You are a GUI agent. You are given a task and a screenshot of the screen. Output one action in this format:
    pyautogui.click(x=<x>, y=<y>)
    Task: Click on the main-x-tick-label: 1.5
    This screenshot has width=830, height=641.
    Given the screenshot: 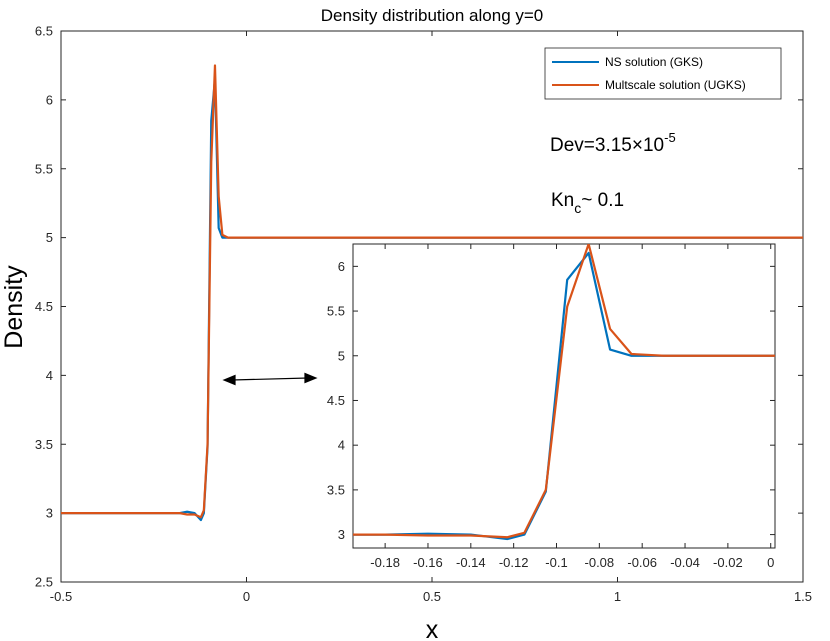 What is the action you would take?
    pyautogui.click(x=803, y=596)
    